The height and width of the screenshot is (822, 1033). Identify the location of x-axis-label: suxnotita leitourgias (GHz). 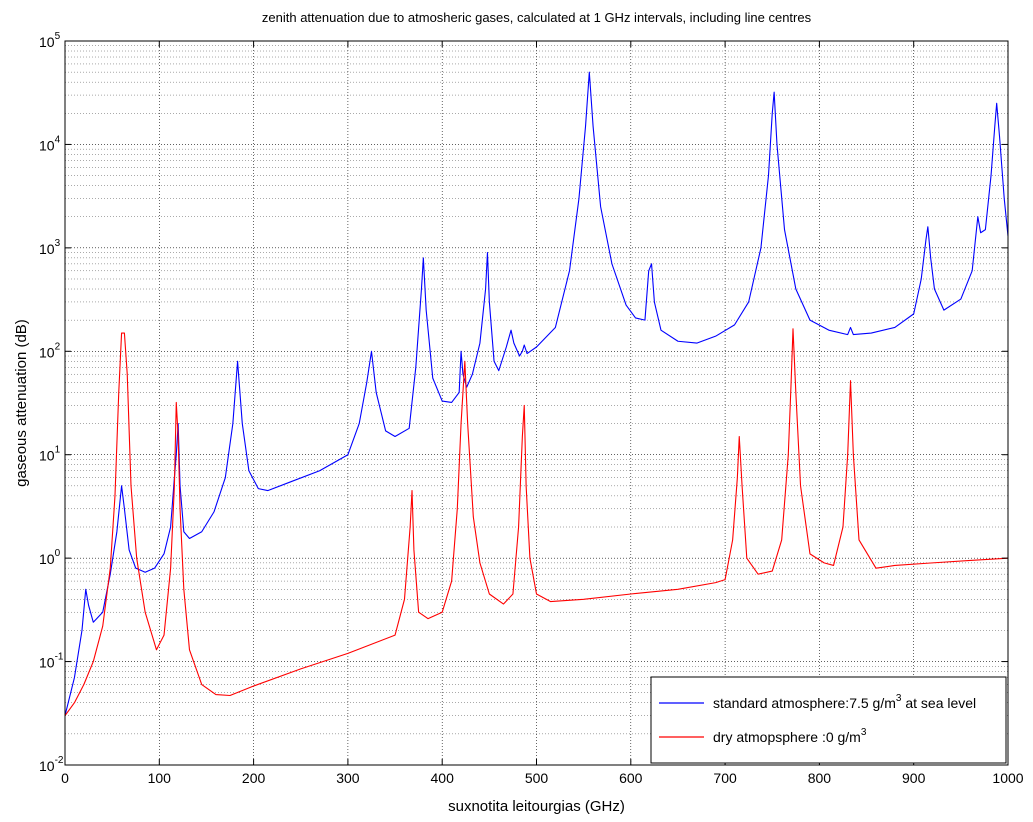
(536, 806).